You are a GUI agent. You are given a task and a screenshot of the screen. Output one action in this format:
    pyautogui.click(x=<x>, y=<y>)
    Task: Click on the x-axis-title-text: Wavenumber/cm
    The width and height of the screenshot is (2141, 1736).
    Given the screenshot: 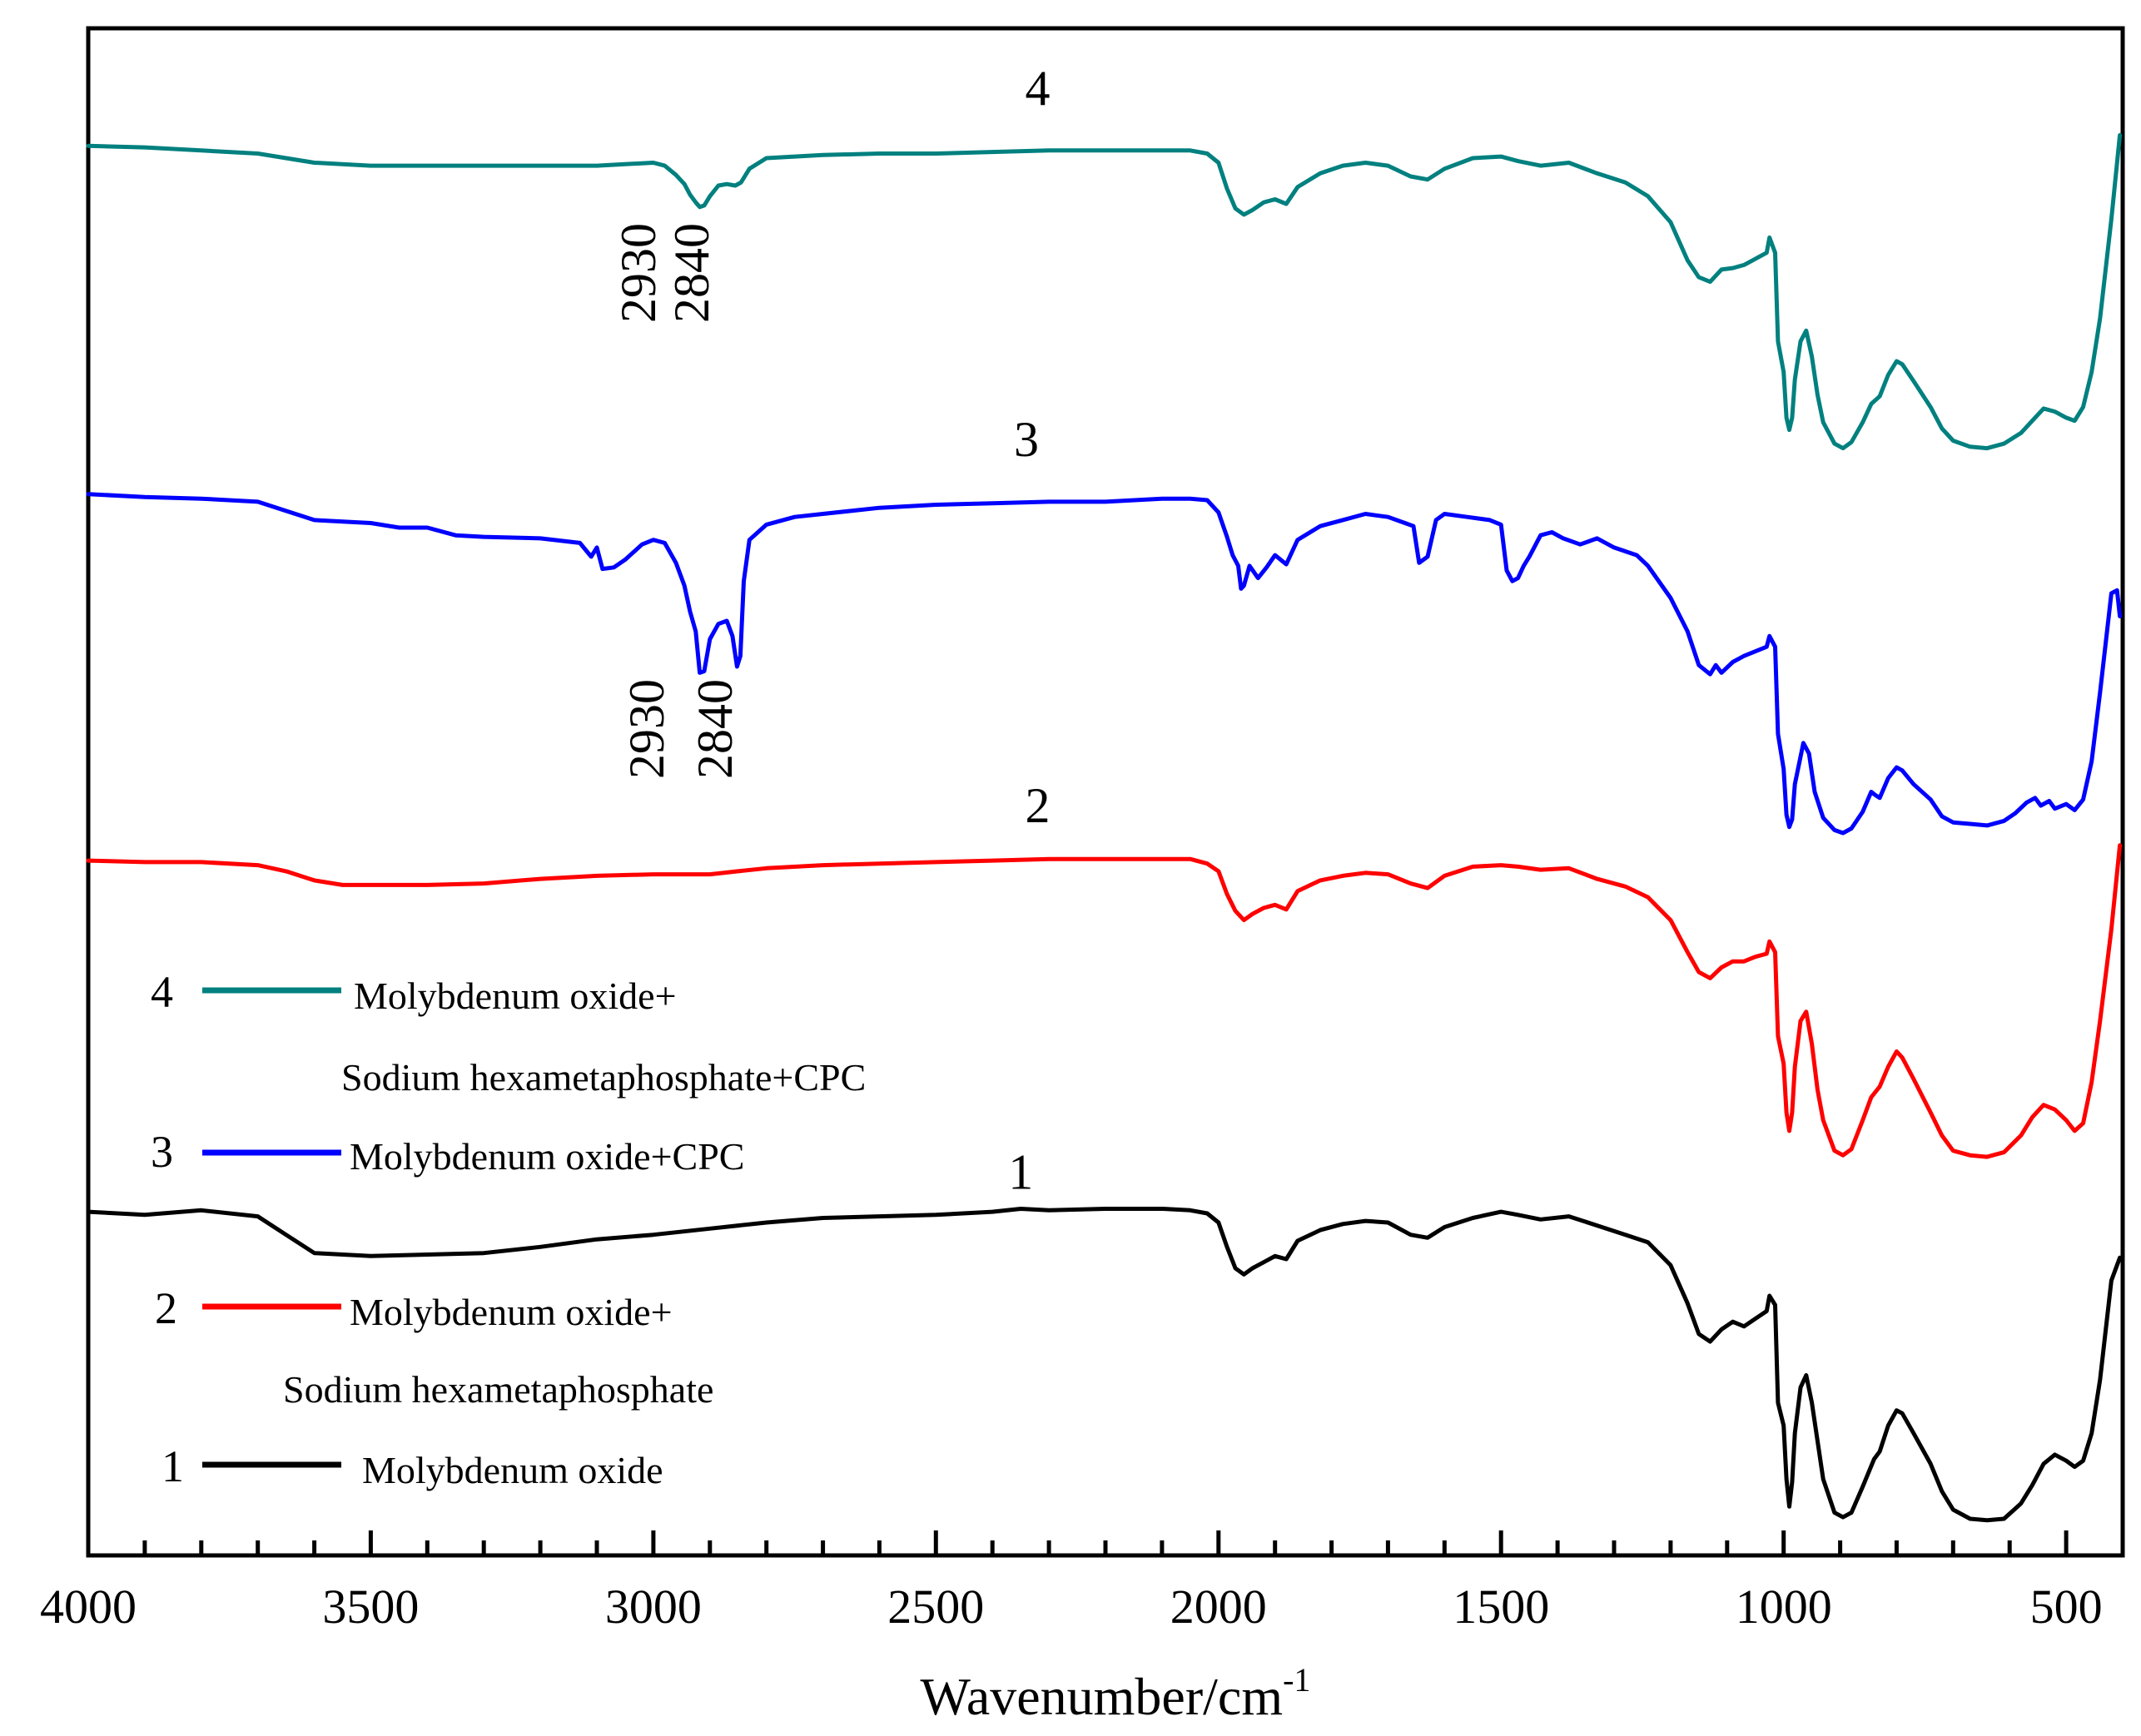 What is the action you would take?
    pyautogui.click(x=1102, y=1696)
    